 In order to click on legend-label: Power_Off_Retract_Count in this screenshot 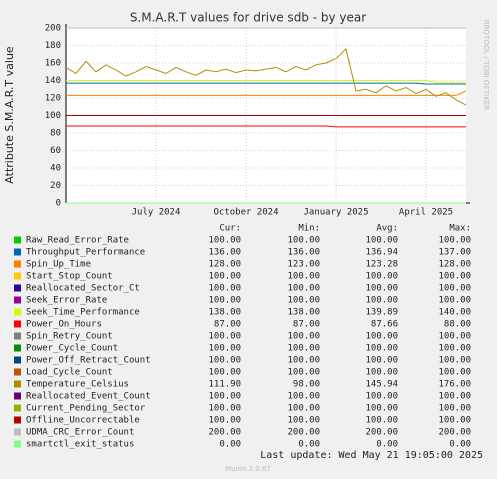, I will do `click(88, 361)`.